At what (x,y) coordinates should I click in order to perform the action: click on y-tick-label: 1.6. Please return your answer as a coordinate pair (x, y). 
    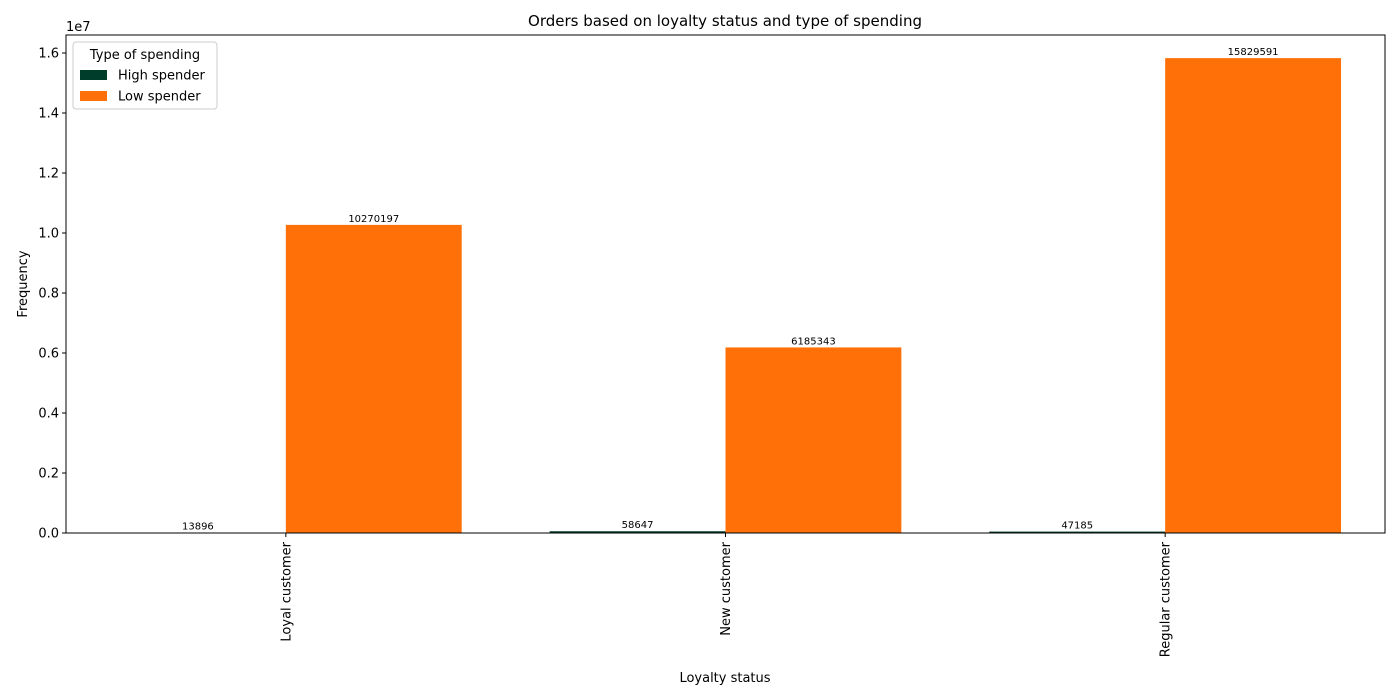
    Looking at the image, I should click on (48, 54).